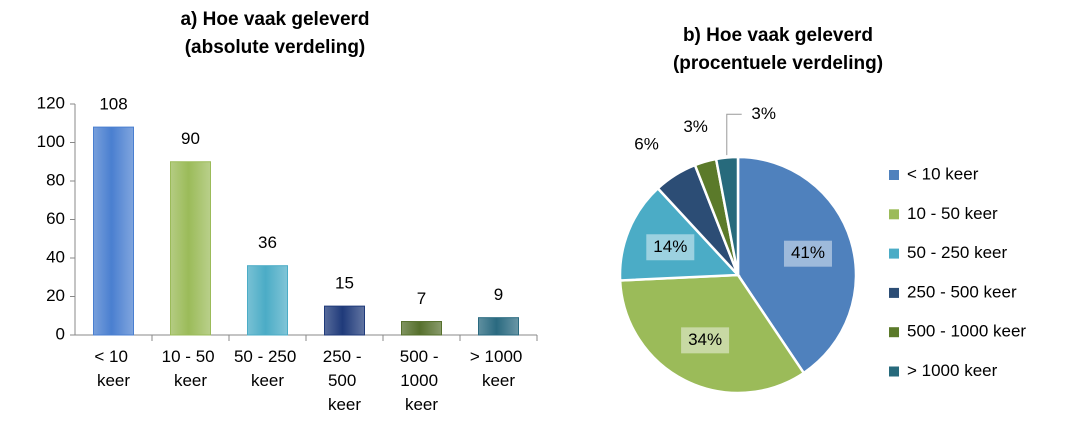  Describe the element at coordinates (274, 19) in the screenshot. I see `chart-title: a) Hoe vaak geleverd` at that location.